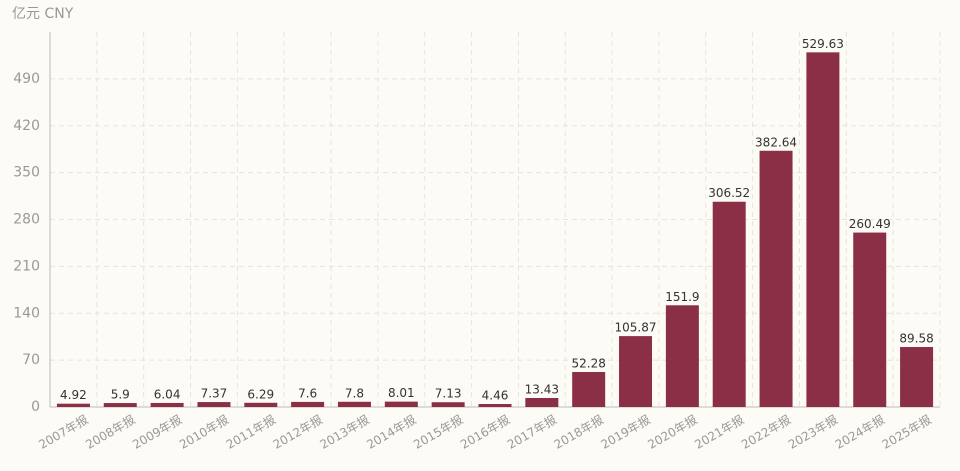  I want to click on x-tick-label: 2011年报, so click(250, 432).